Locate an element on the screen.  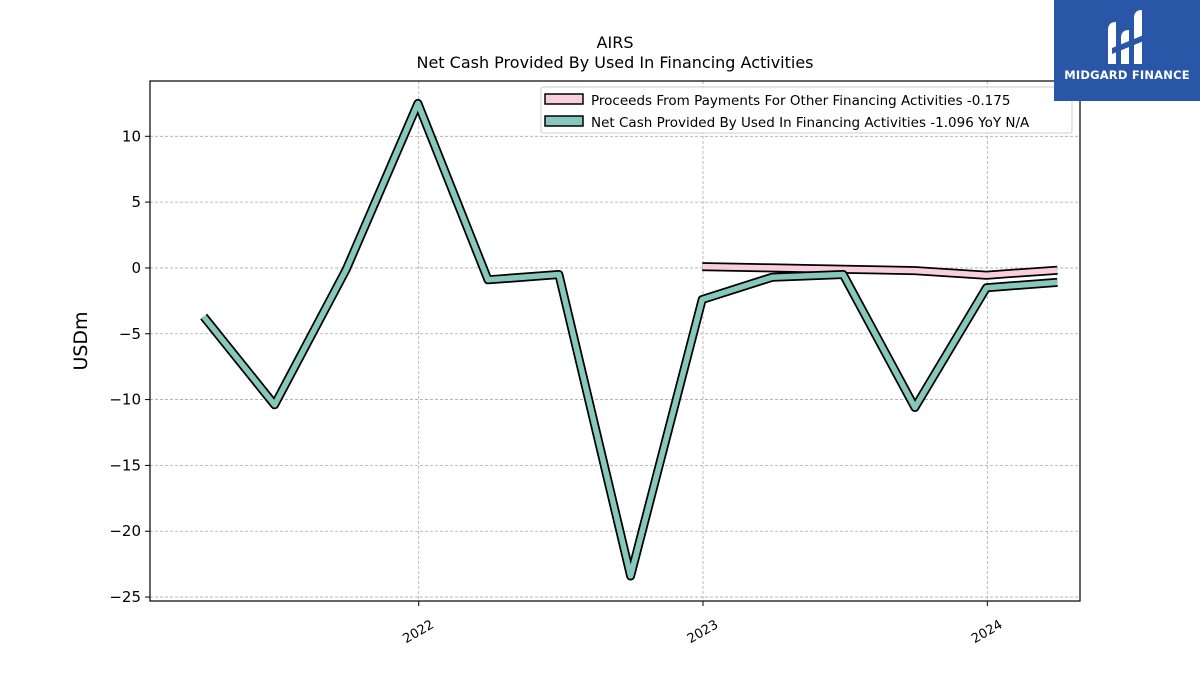
legend-box is located at coordinates (806, 110).